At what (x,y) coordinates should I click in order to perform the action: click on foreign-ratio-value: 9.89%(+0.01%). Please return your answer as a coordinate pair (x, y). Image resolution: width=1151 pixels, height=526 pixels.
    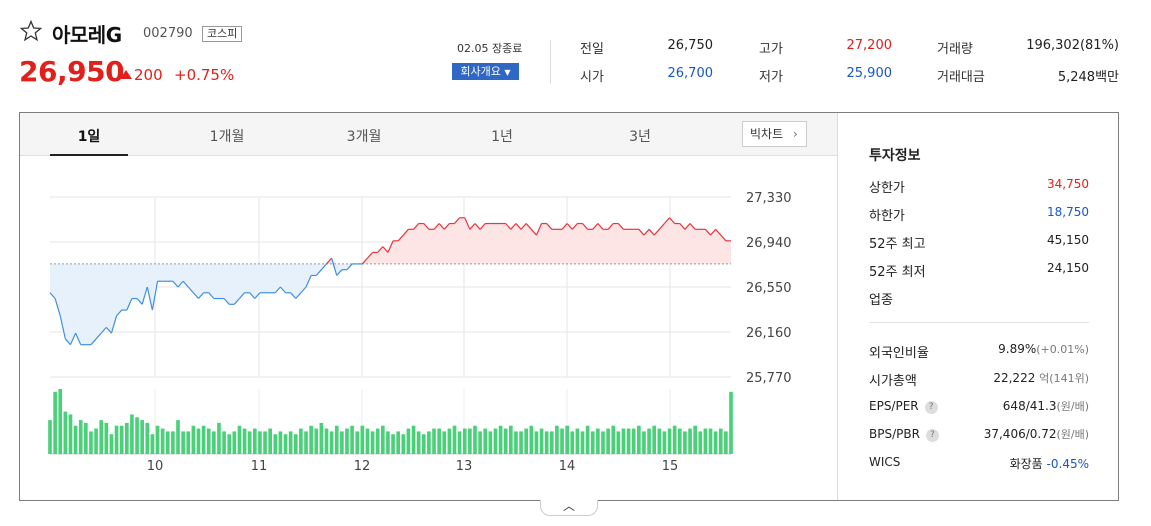
    Looking at the image, I should click on (1043, 349).